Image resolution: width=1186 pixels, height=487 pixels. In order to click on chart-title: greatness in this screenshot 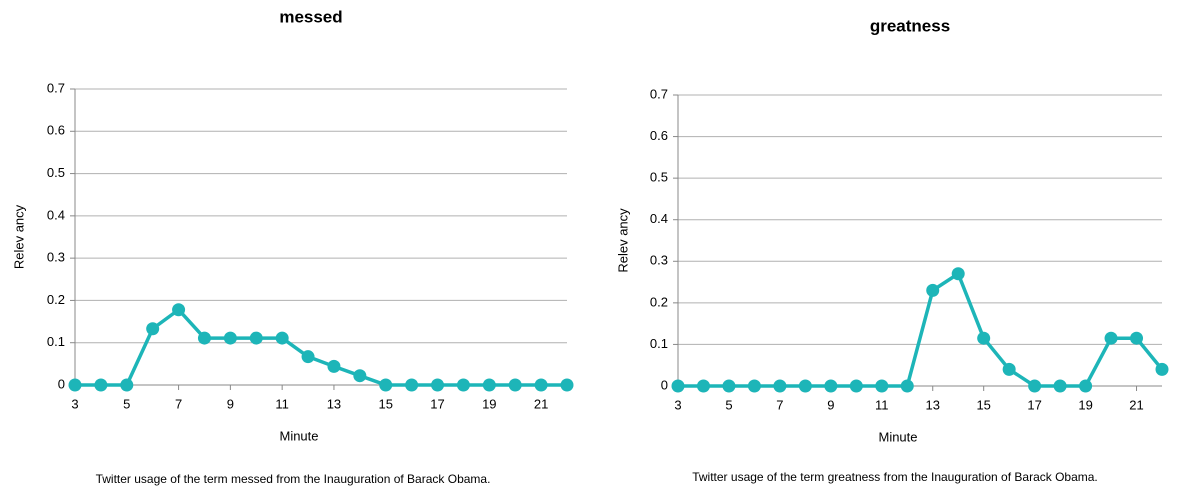, I will do `click(910, 25)`.